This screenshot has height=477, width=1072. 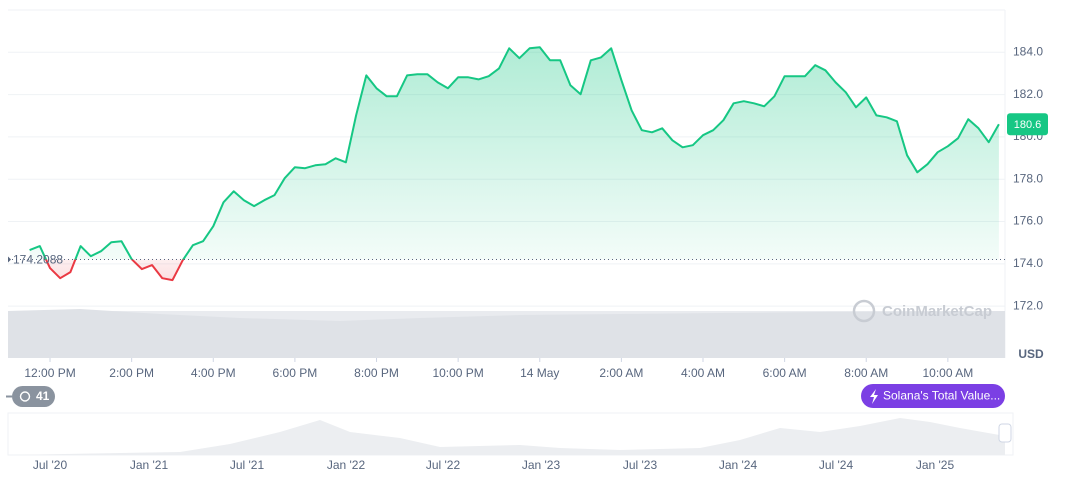 I want to click on x-tick-label: 12:00 PM, so click(x=49, y=373).